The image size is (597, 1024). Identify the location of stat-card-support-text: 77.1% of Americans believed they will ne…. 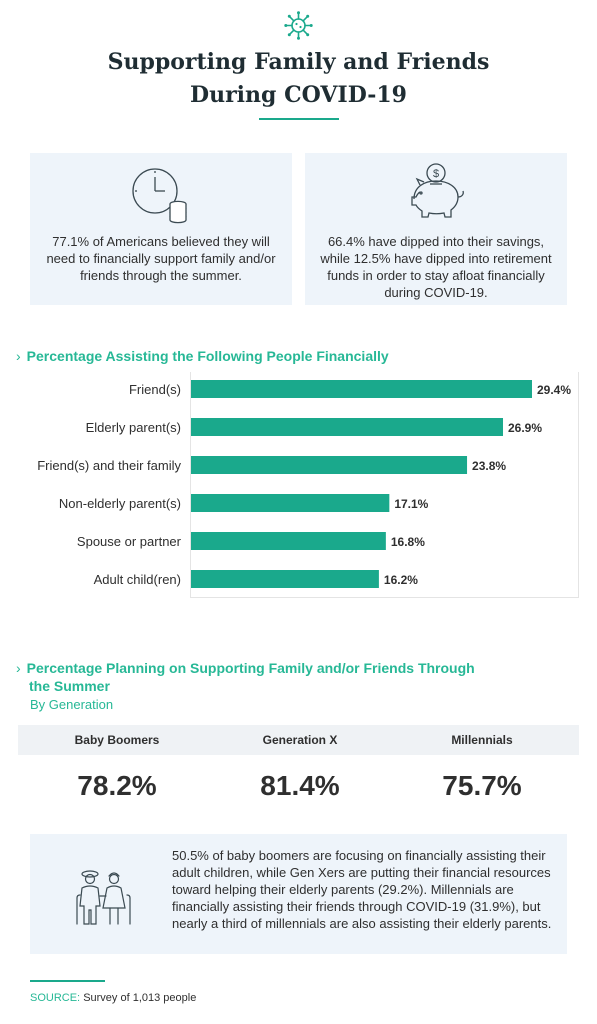
(161, 258).